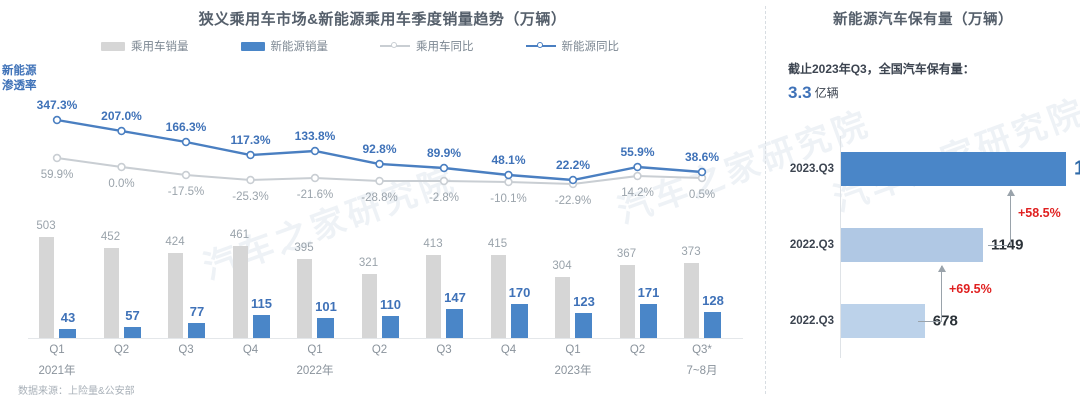 The width and height of the screenshot is (1080, 405). What do you see at coordinates (445, 47) in the screenshot?
I see `legend-label-passenger-yoy: 乘用车同比` at bounding box center [445, 47].